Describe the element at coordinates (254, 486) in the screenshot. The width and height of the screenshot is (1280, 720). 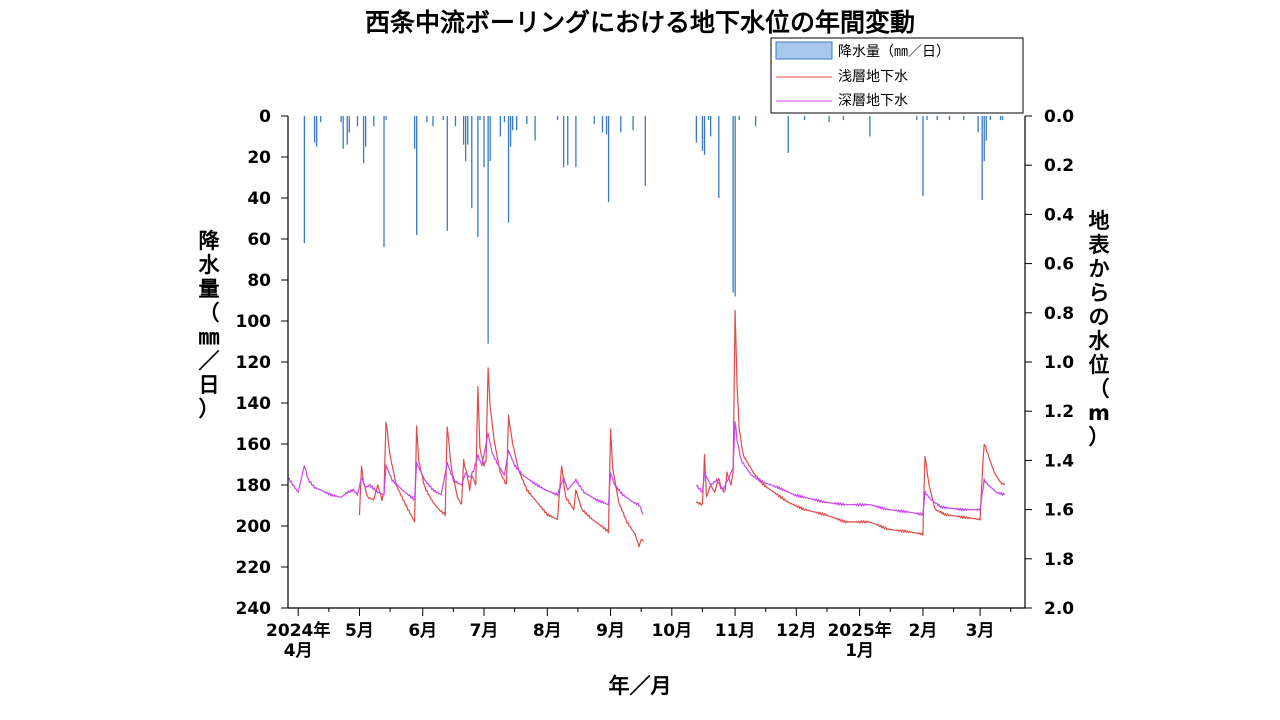
I see `left-tick-label: 180` at that location.